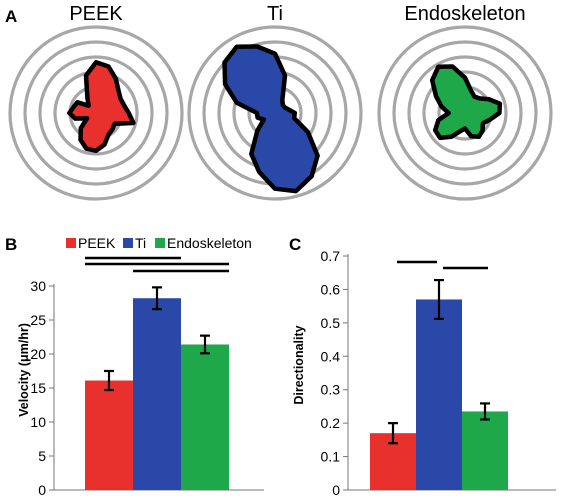  What do you see at coordinates (11, 16) in the screenshot?
I see `panel-label-a: A` at bounding box center [11, 16].